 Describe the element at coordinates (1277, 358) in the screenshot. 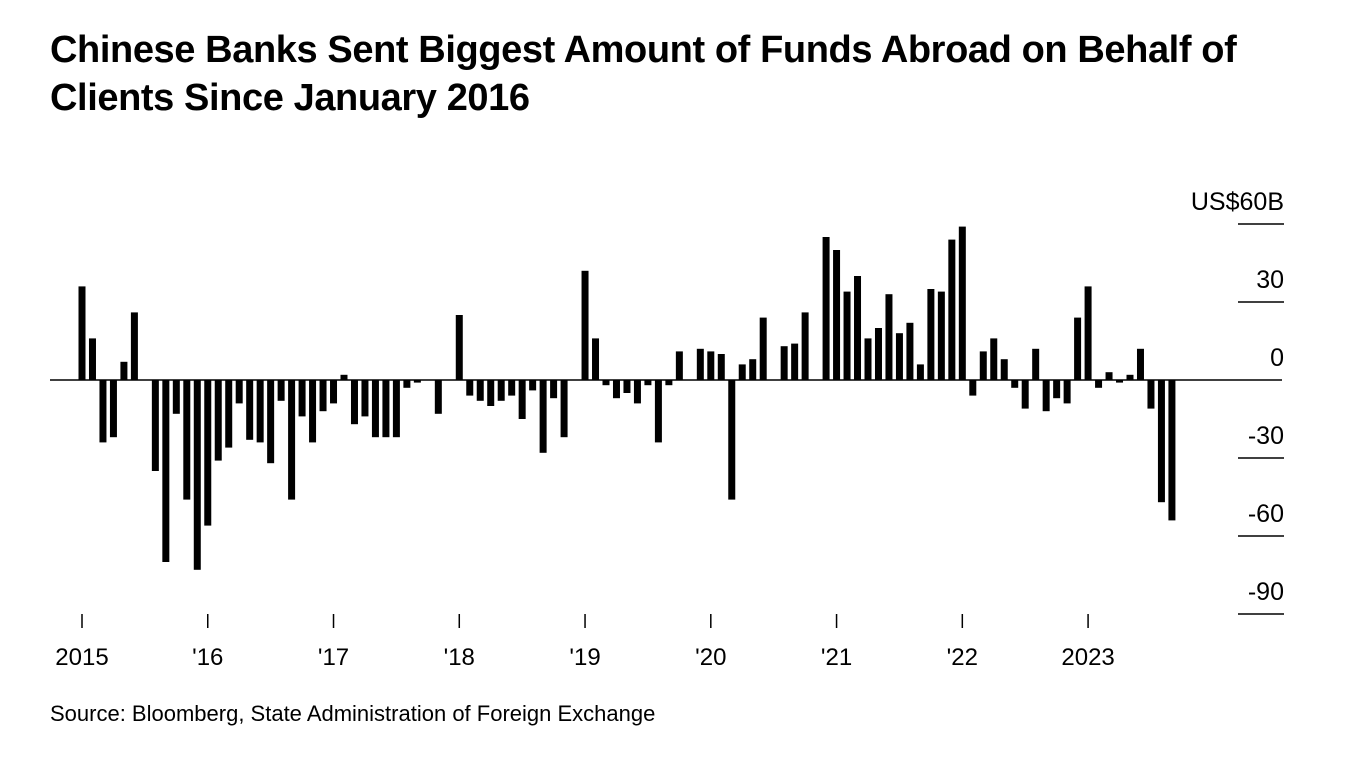

I see `y-tick-label: 0` at that location.